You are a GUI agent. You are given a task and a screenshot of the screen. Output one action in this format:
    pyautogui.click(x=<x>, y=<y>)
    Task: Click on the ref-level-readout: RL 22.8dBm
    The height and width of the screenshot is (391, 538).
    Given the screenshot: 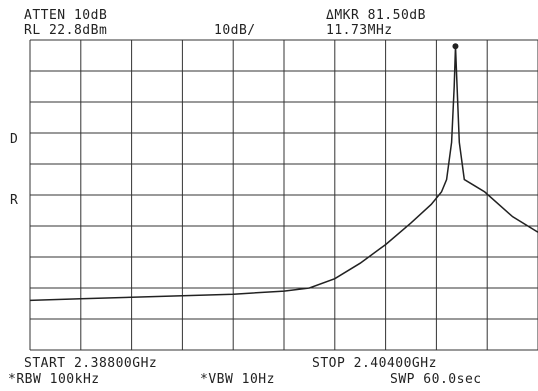 What is the action you would take?
    pyautogui.click(x=66, y=30)
    